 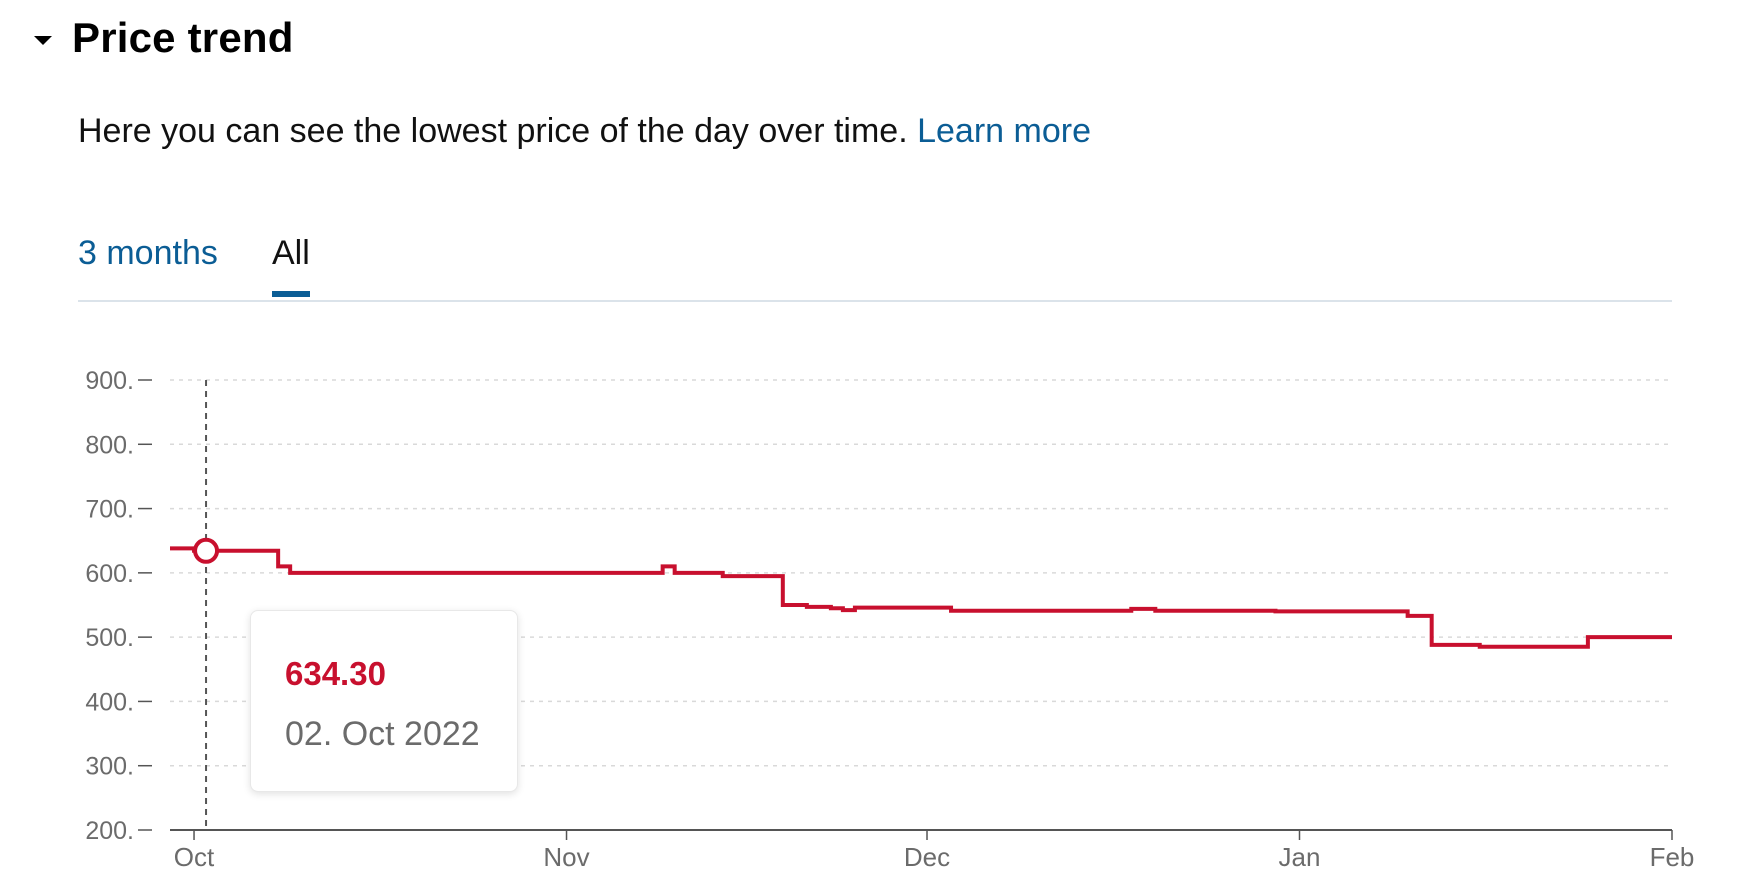 I want to click on tooltip-date: 02. Oct 2022, so click(x=382, y=734).